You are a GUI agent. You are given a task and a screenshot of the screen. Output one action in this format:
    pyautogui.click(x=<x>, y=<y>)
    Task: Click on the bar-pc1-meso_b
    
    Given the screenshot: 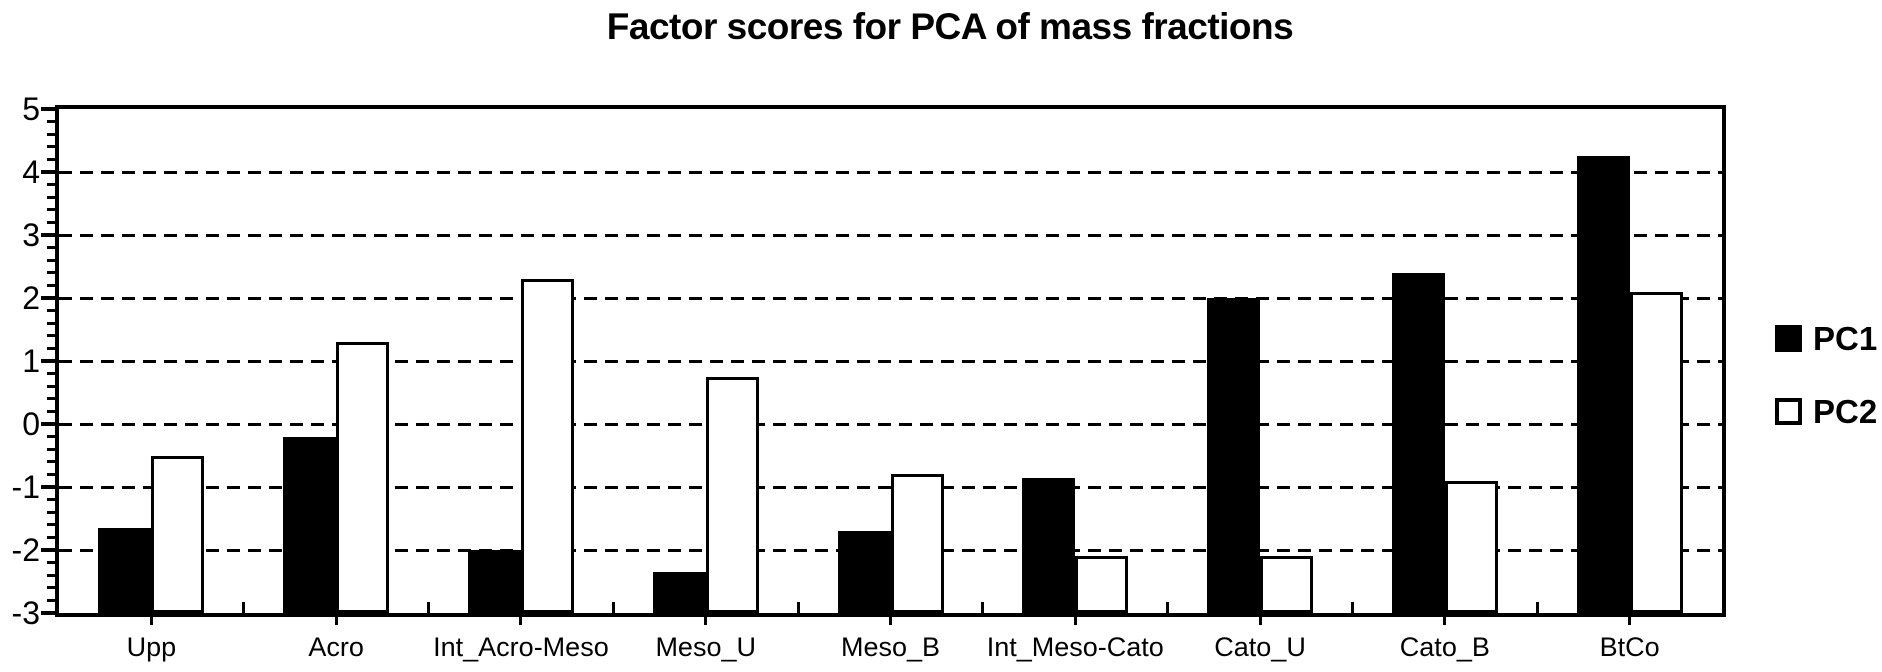 What is the action you would take?
    pyautogui.click(x=864, y=572)
    